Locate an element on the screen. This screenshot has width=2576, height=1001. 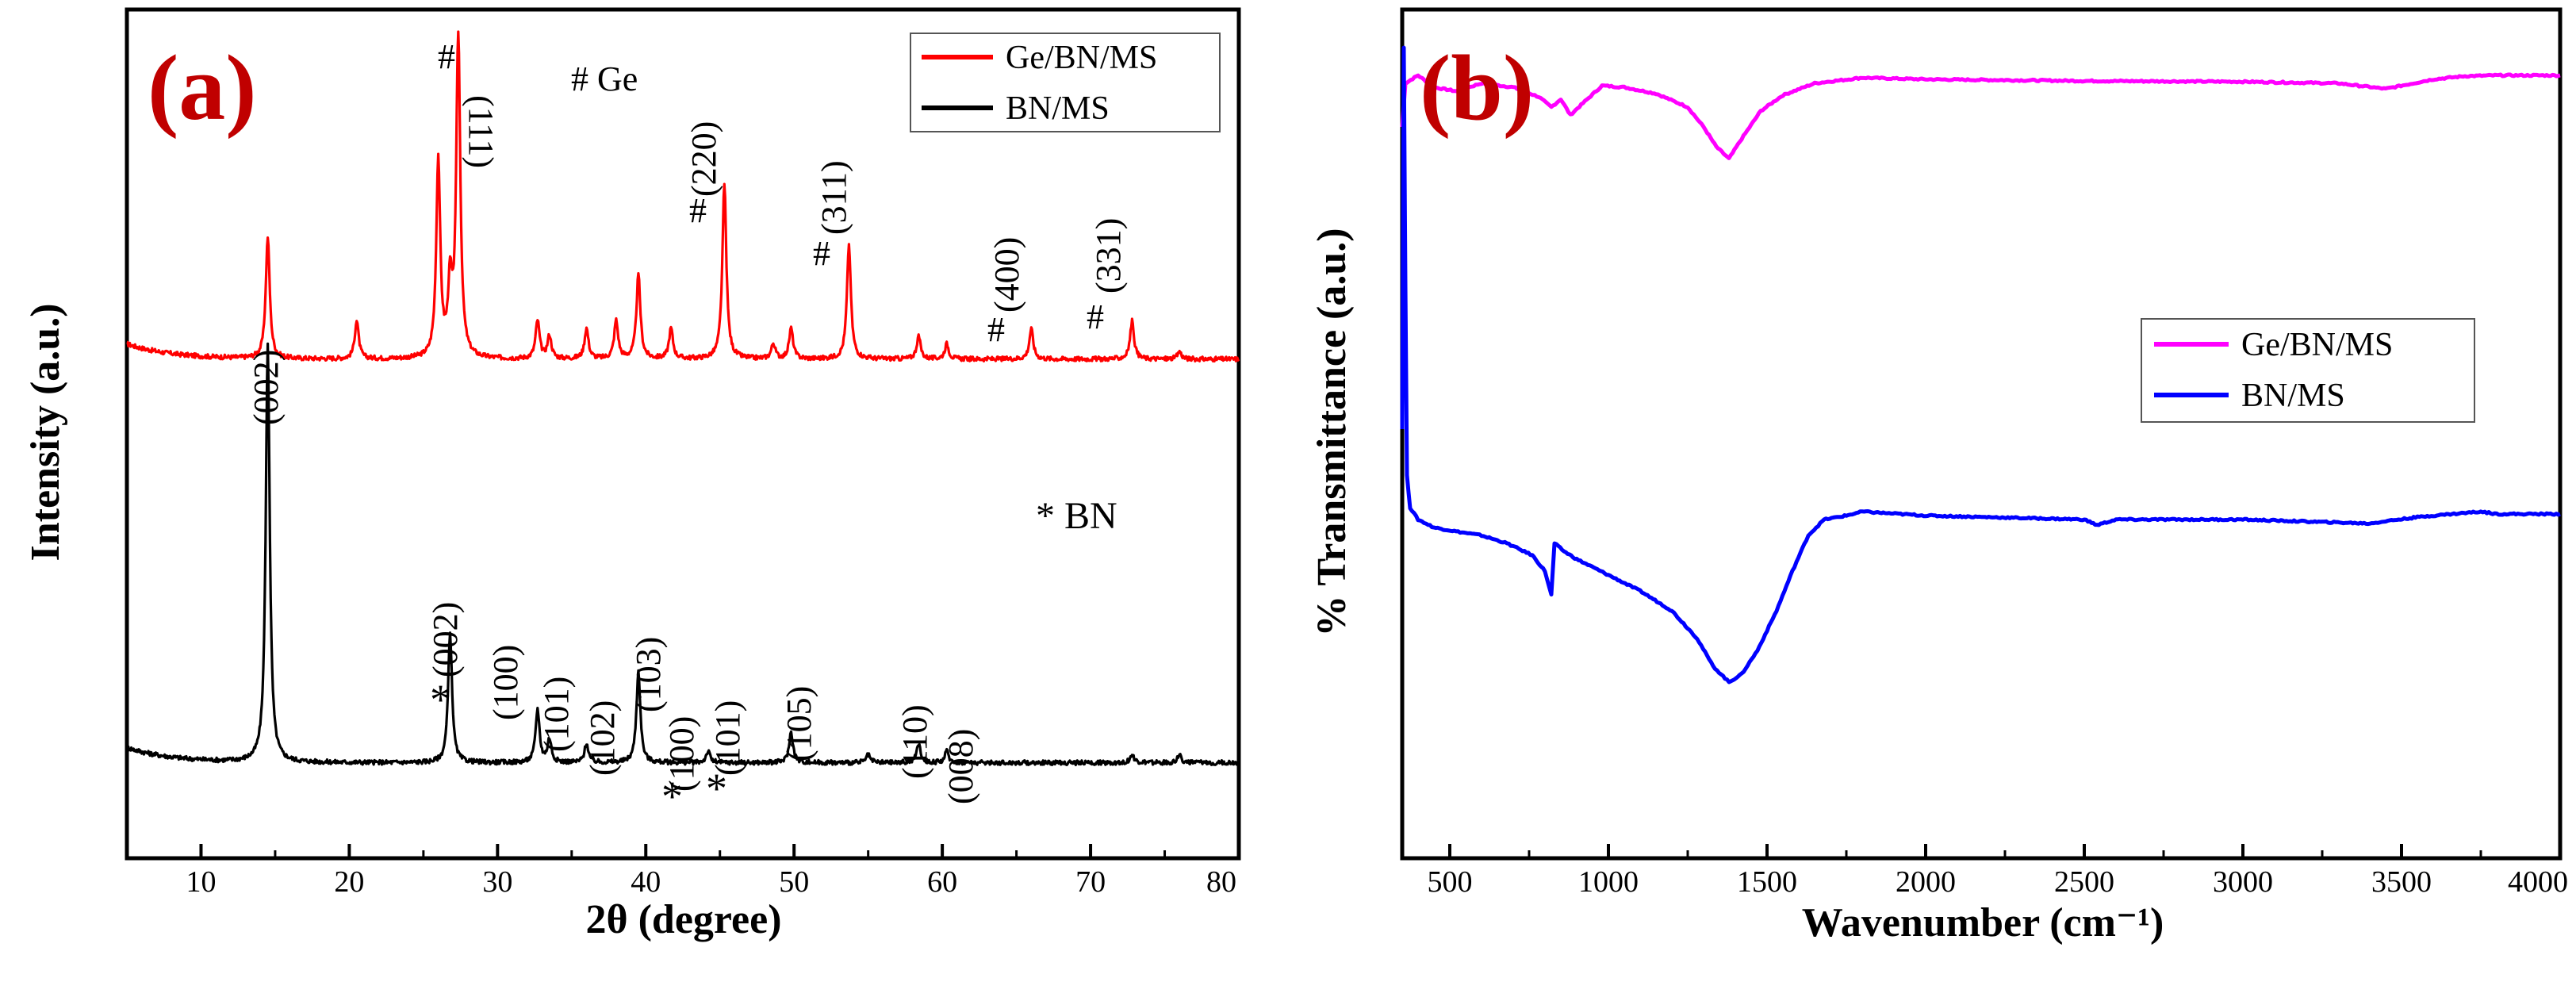
bn-hkl-101: (101) is located at coordinates (556, 714).